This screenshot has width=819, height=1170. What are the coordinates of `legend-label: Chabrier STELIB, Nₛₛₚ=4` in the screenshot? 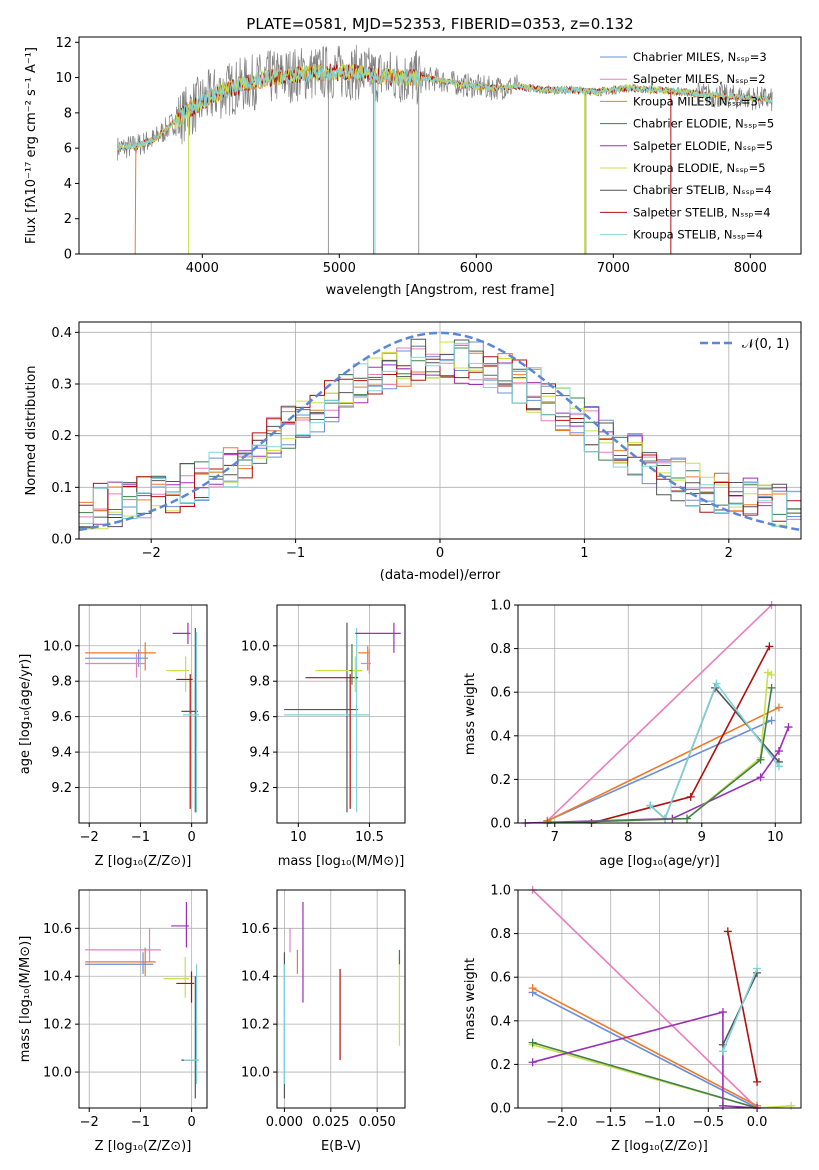 It's located at (702, 190).